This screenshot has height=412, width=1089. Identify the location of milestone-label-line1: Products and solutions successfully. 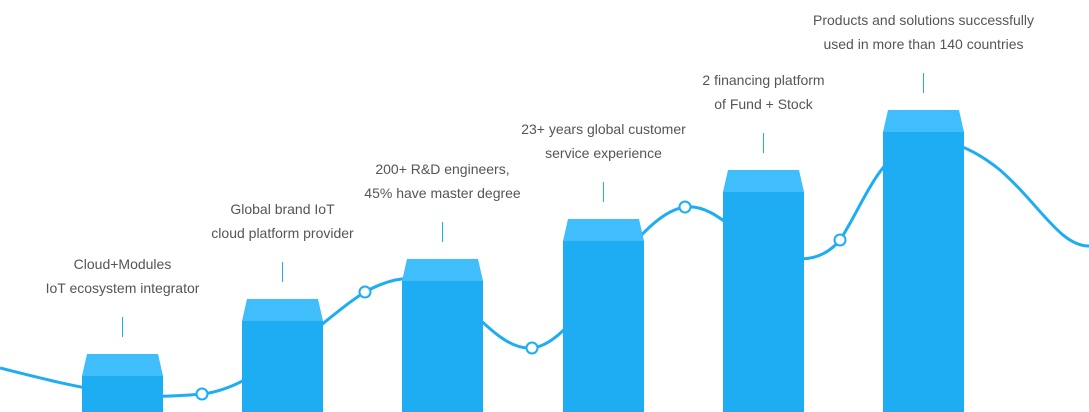
(923, 20).